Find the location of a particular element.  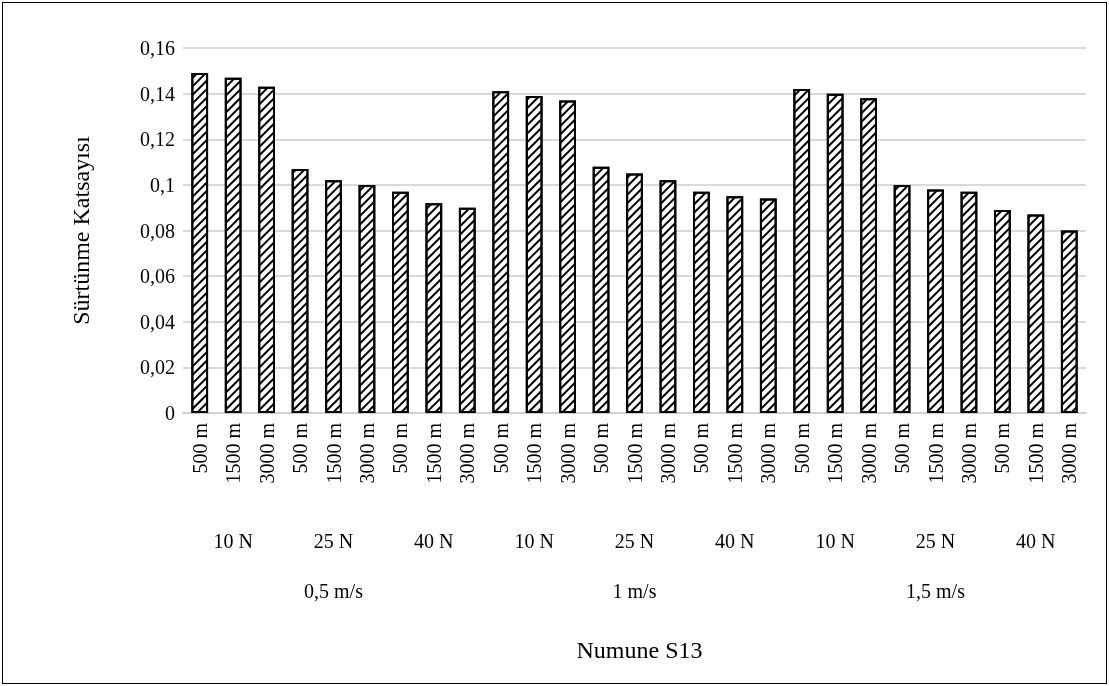

y-tick-label: 0 is located at coordinates (170, 413).